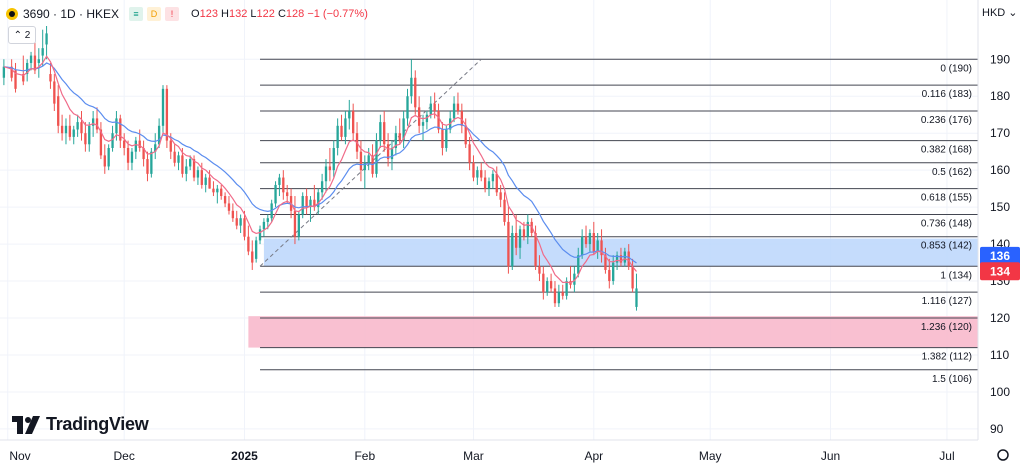 The width and height of the screenshot is (1024, 470). I want to click on collapse-indicators-button: ⌃ 2, so click(22, 35).